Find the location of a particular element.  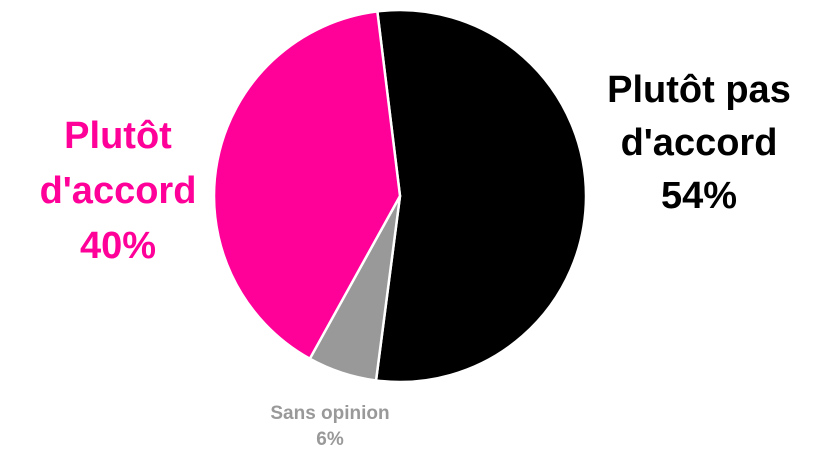

slice-value-sans-opinion: 6% is located at coordinates (329, 439).